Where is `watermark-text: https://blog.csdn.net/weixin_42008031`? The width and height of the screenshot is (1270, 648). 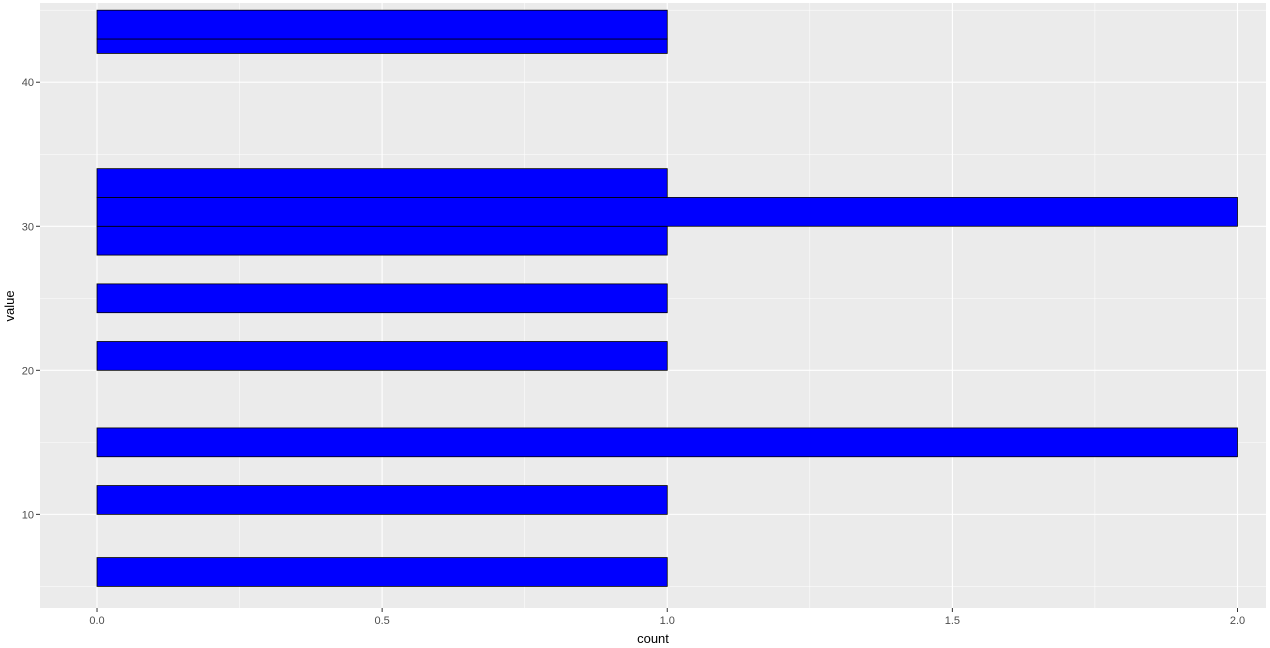
watermark-text: https://blog.csdn.net/weixin_42008031 is located at coordinates (1127, 631).